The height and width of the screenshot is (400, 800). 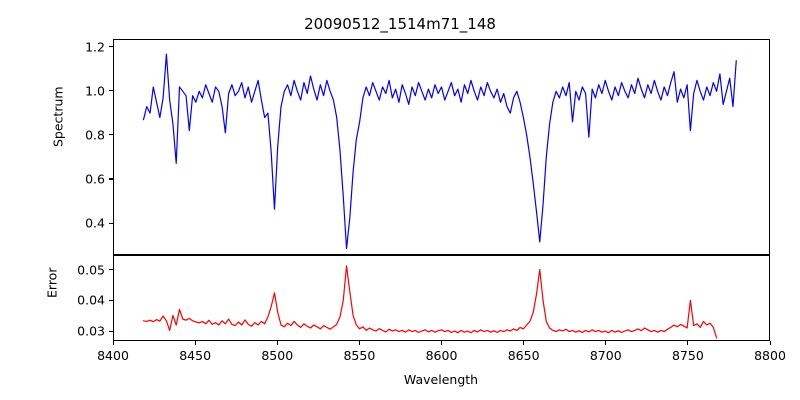 I want to click on spectrum-y-tick-mark-0.6, so click(x=111, y=179).